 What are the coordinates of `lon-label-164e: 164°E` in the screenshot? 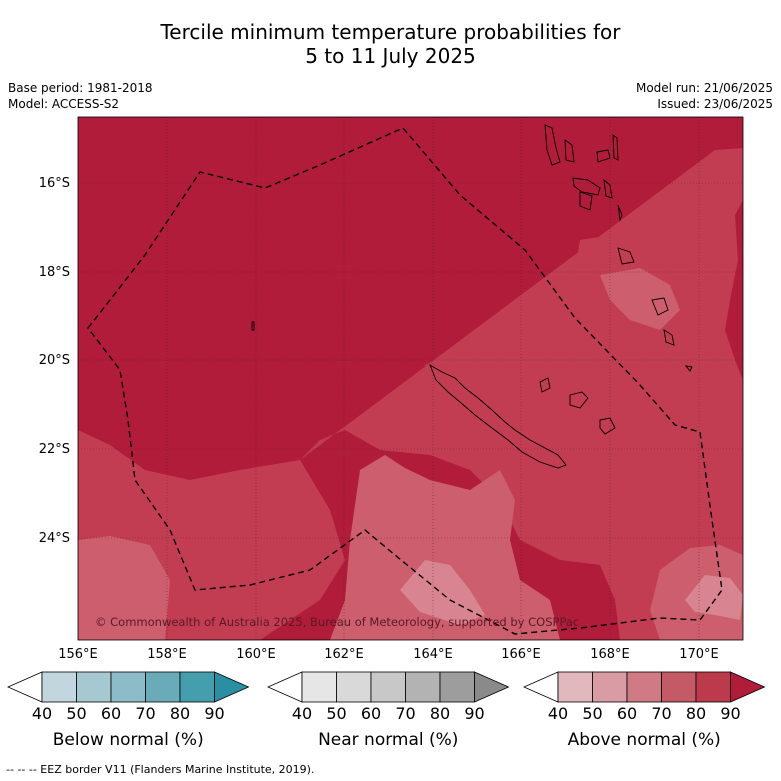 It's located at (433, 654).